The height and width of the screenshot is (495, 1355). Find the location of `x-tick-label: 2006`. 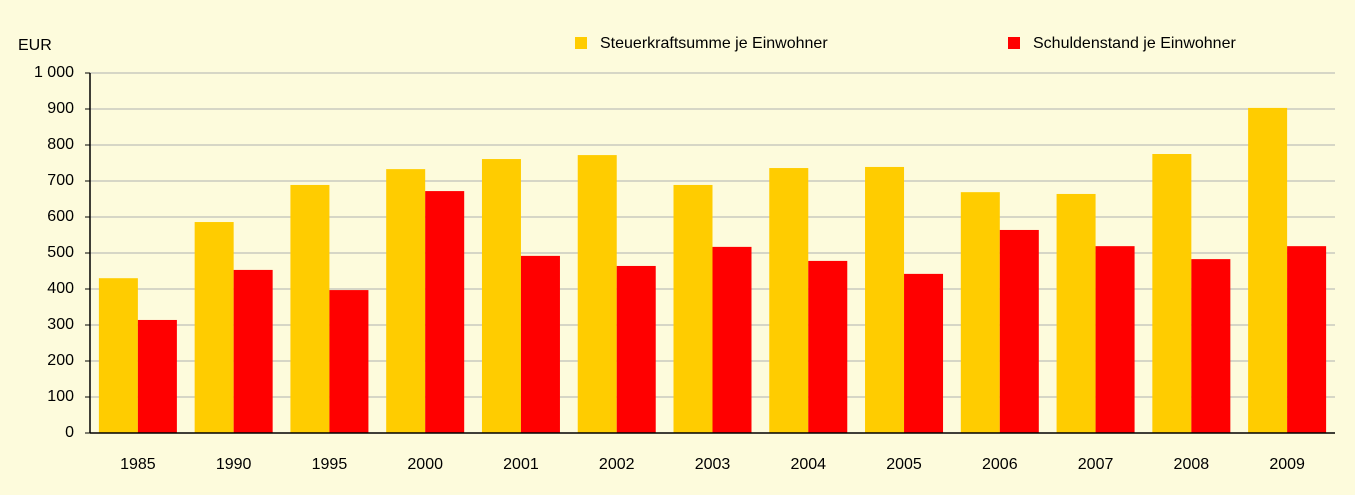

x-tick-label: 2006 is located at coordinates (1000, 464).